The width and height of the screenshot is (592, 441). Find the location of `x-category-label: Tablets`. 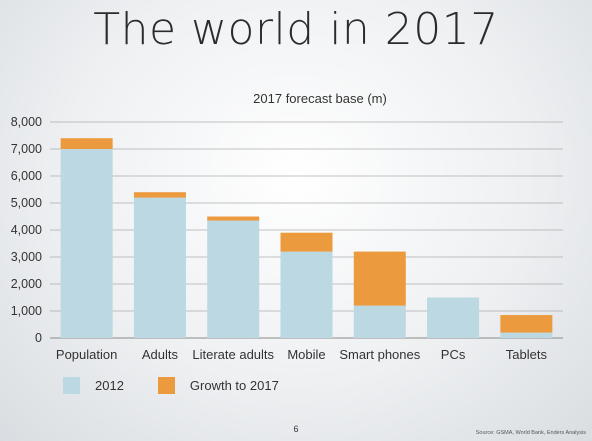

x-category-label: Tablets is located at coordinates (527, 354).